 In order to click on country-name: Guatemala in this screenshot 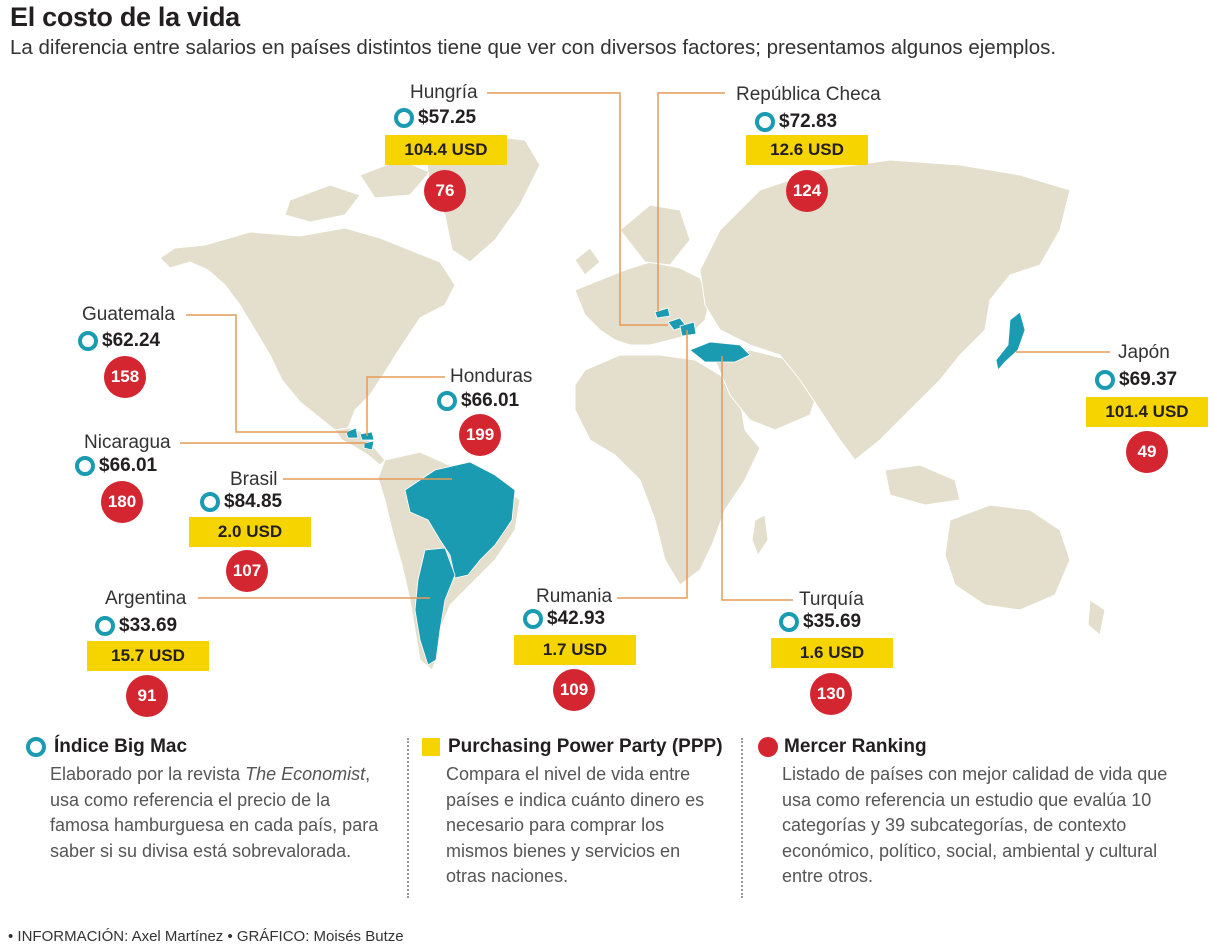, I will do `click(128, 314)`.